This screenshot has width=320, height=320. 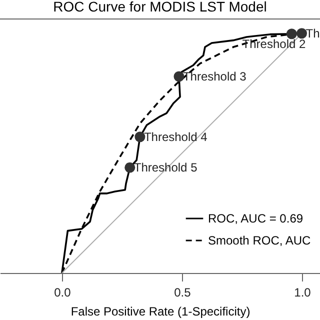 I want to click on annotation: Threshold 5, so click(x=166, y=167).